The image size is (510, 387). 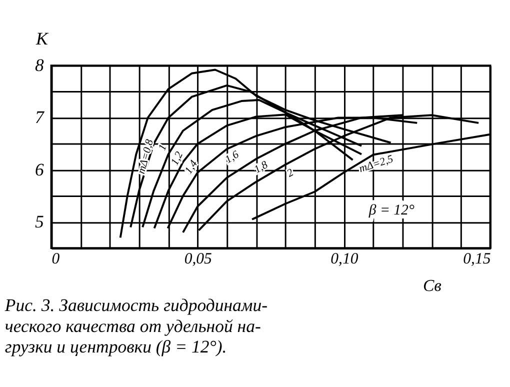 What do you see at coordinates (42, 38) in the screenshot?
I see `y-axis-title: K` at bounding box center [42, 38].